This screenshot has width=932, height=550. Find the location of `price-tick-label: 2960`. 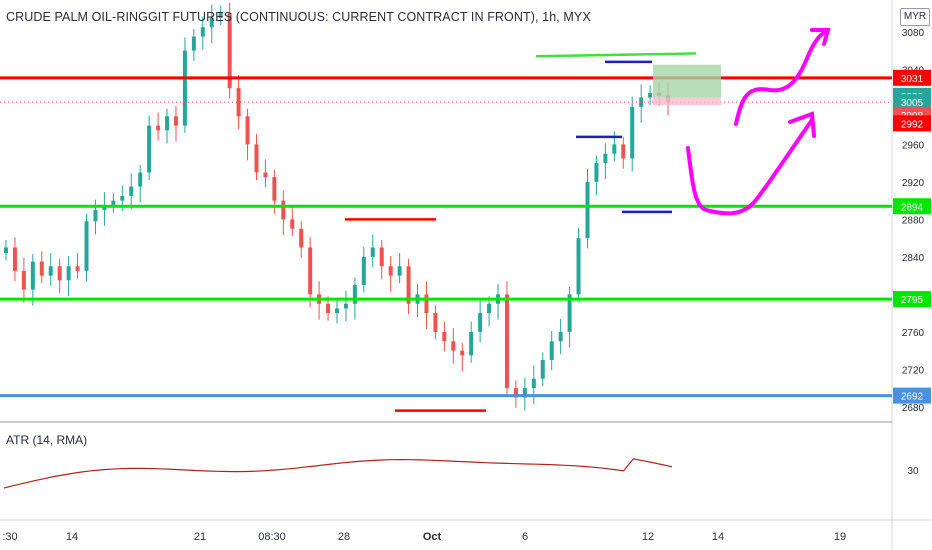

price-tick-label: 2960 is located at coordinates (913, 145).